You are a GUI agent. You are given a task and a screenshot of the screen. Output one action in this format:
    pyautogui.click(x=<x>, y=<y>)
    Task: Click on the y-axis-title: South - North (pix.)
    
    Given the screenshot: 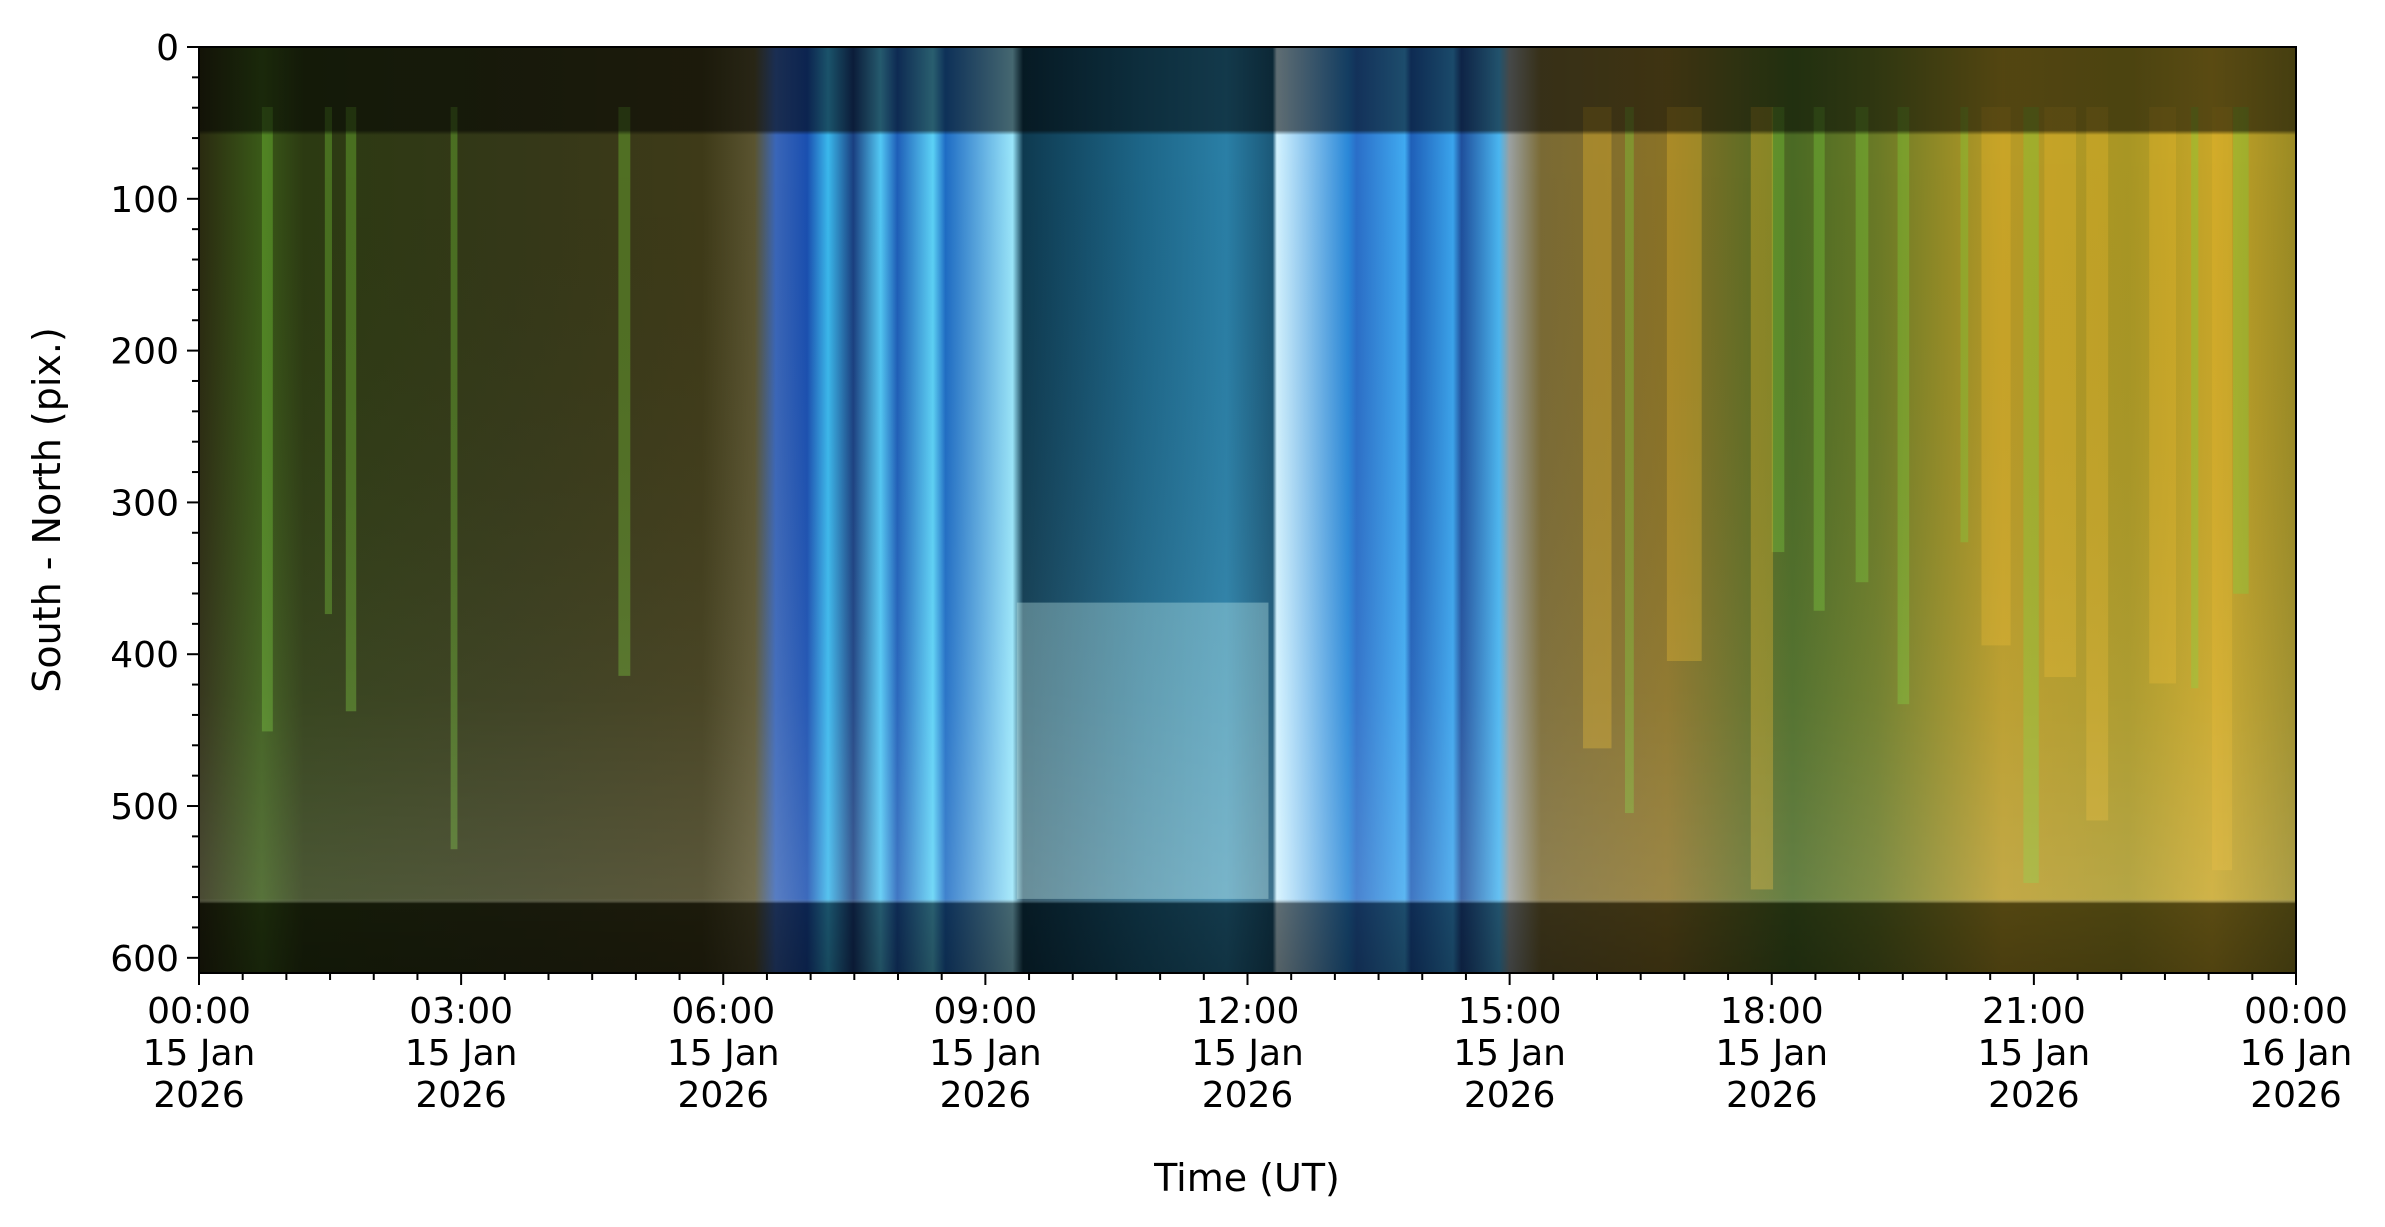 What is the action you would take?
    pyautogui.click(x=47, y=510)
    